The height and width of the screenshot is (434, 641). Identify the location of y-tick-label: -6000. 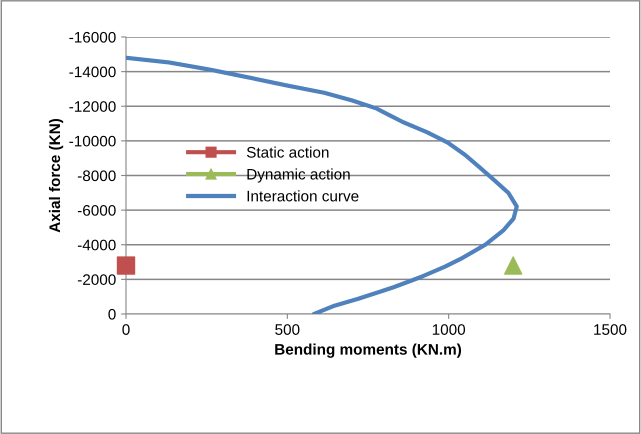
(97, 210).